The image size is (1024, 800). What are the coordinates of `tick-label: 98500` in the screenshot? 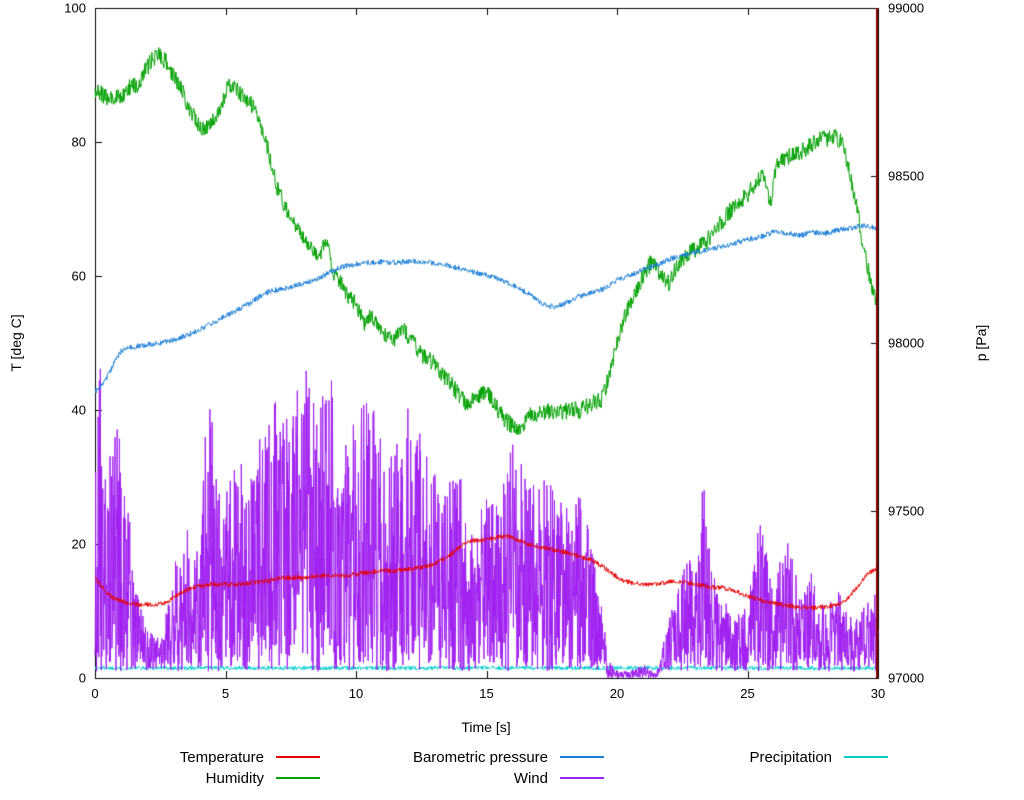 It's located at (906, 175).